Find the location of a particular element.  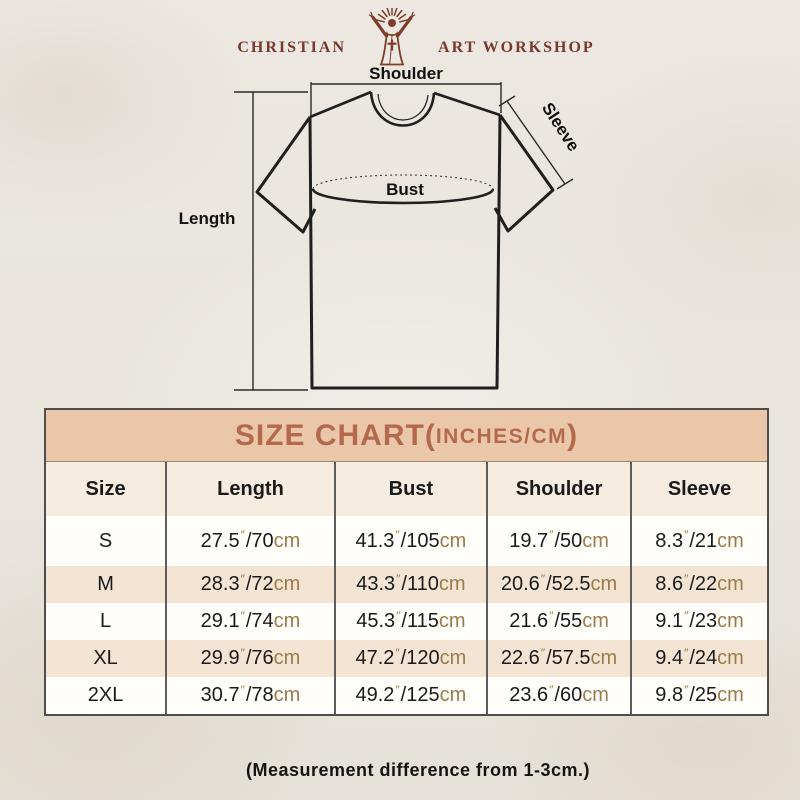

figure-head is located at coordinates (392, 23).